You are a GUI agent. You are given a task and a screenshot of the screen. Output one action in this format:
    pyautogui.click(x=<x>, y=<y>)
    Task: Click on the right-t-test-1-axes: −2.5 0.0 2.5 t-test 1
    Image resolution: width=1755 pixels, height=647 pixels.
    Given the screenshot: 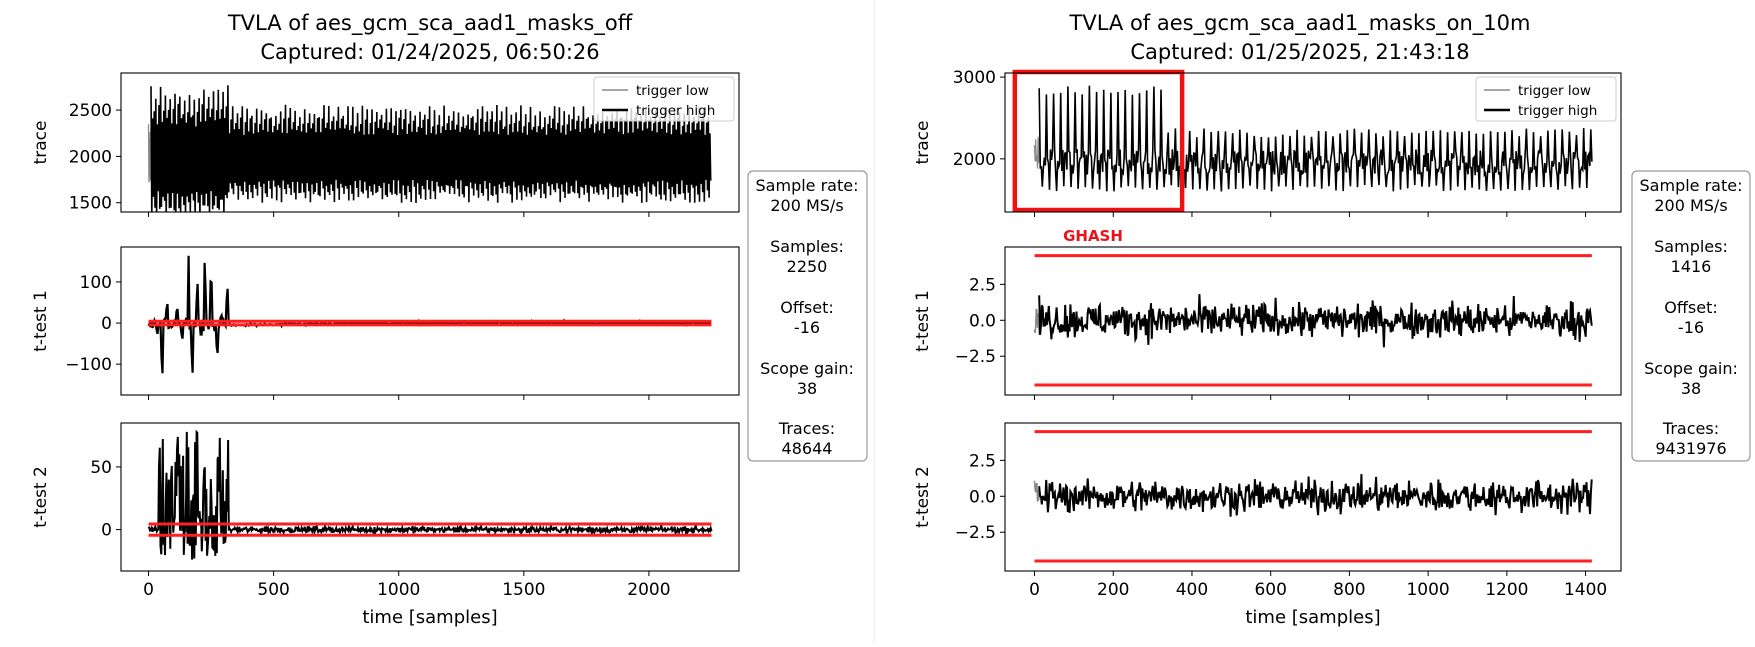 What is the action you would take?
    pyautogui.click(x=1267, y=323)
    